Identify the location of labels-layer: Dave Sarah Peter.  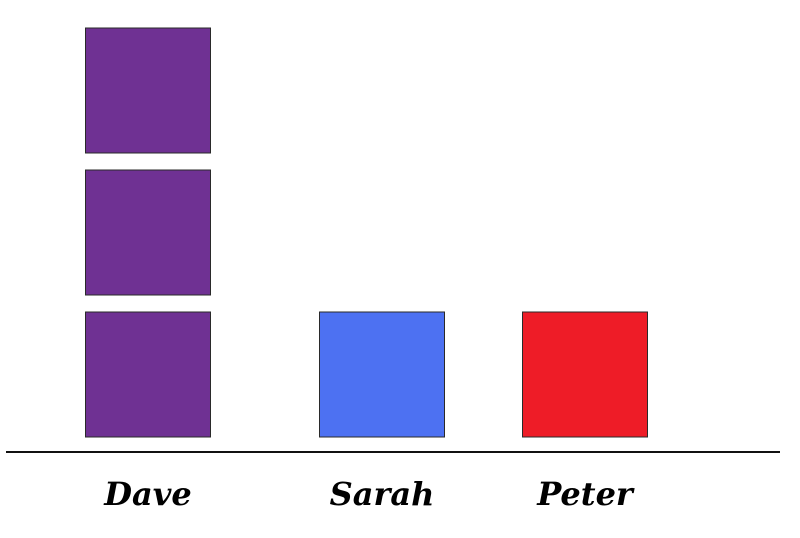
(369, 494).